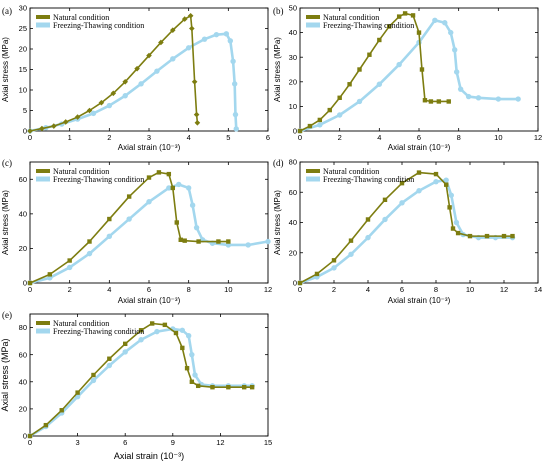 This screenshot has height=467, width=550. What do you see at coordinates (25, 110) in the screenshot?
I see `y-tick-label: 5` at bounding box center [25, 110].